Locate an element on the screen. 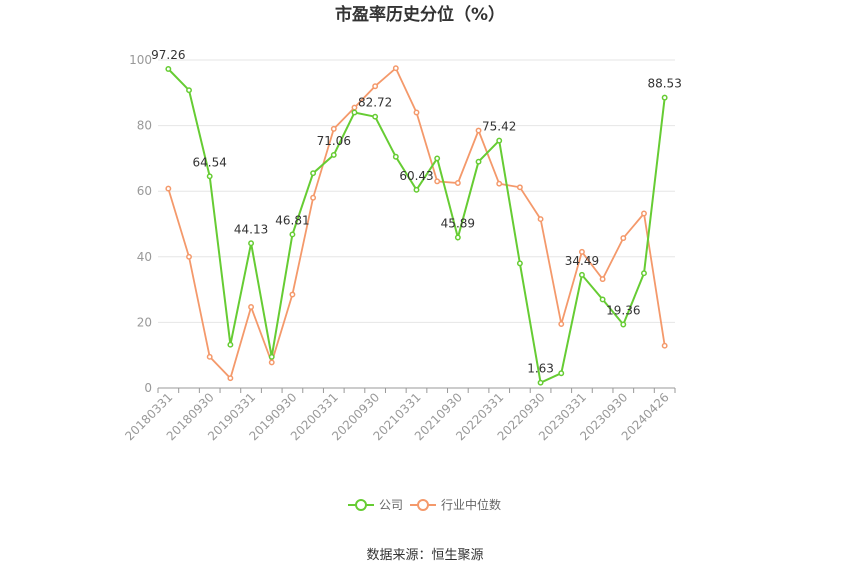 The image size is (850, 575). data-label: 44.13 is located at coordinates (251, 229).